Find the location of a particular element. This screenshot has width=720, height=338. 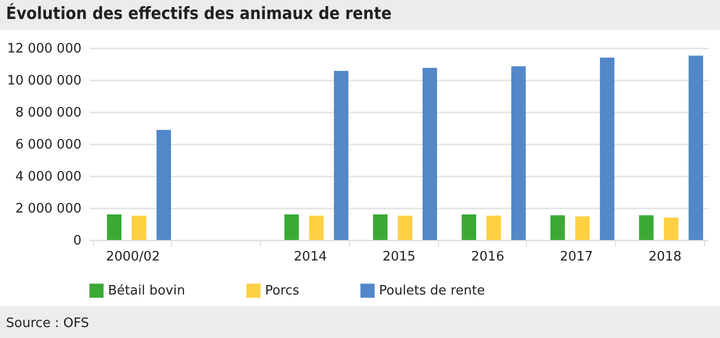

legend-label: Poulets de rente is located at coordinates (432, 291).